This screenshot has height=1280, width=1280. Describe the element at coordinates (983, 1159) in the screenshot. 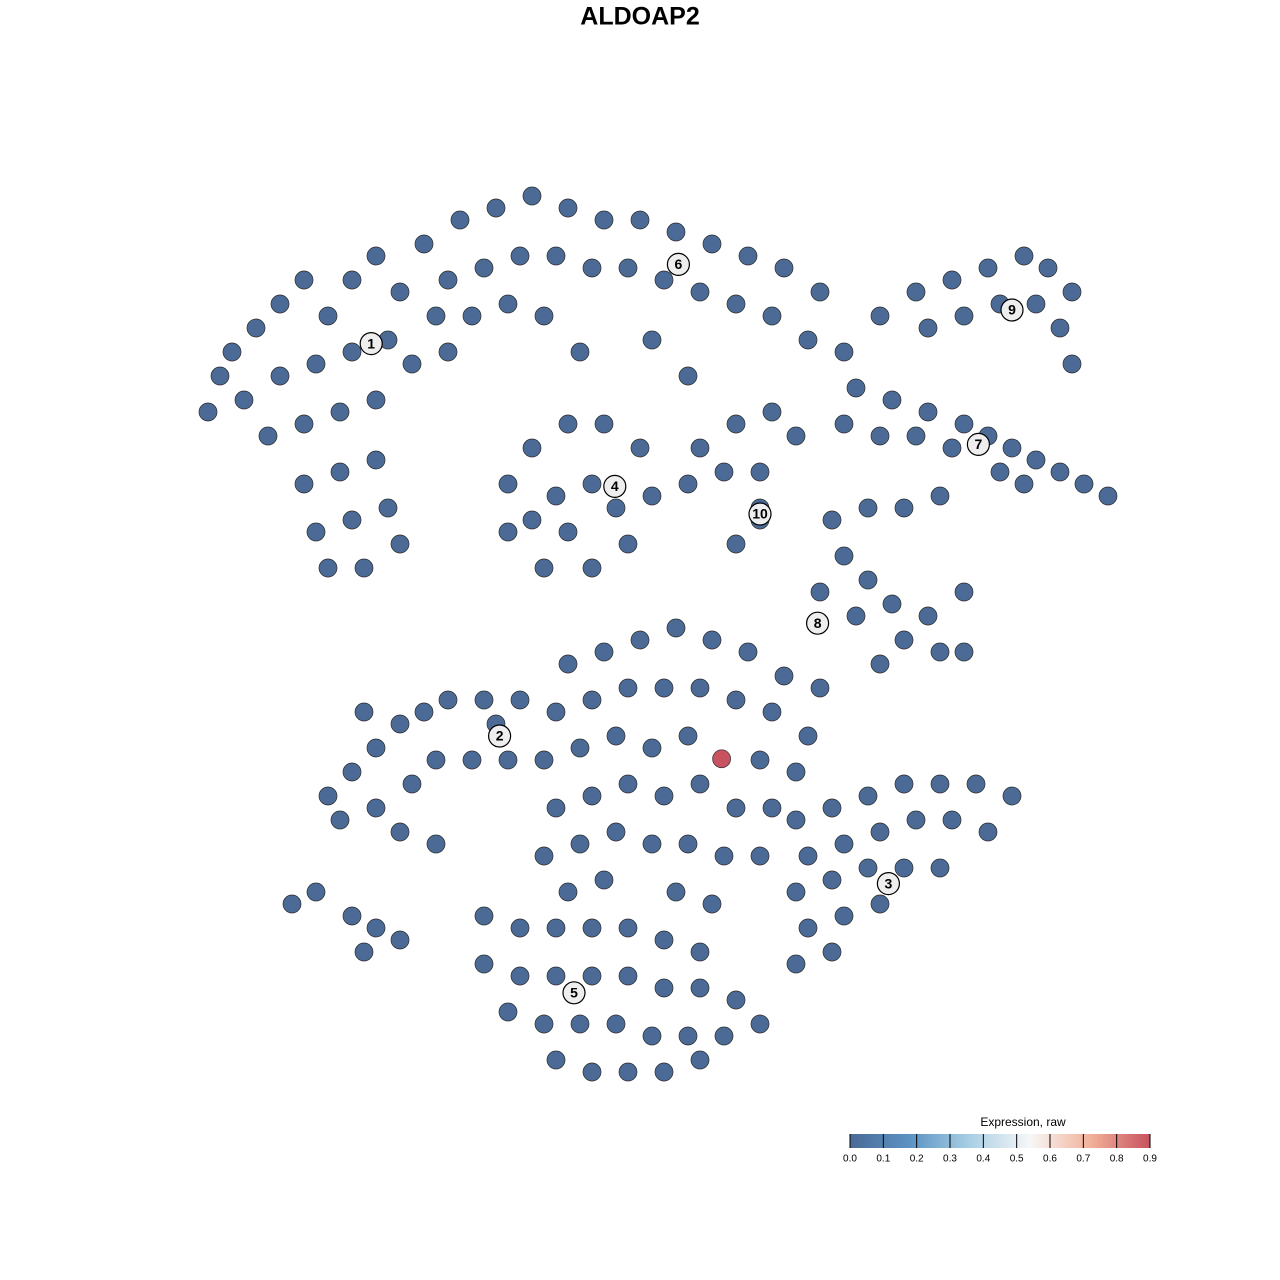

I see `colorbar-tick-label: 0.4` at that location.